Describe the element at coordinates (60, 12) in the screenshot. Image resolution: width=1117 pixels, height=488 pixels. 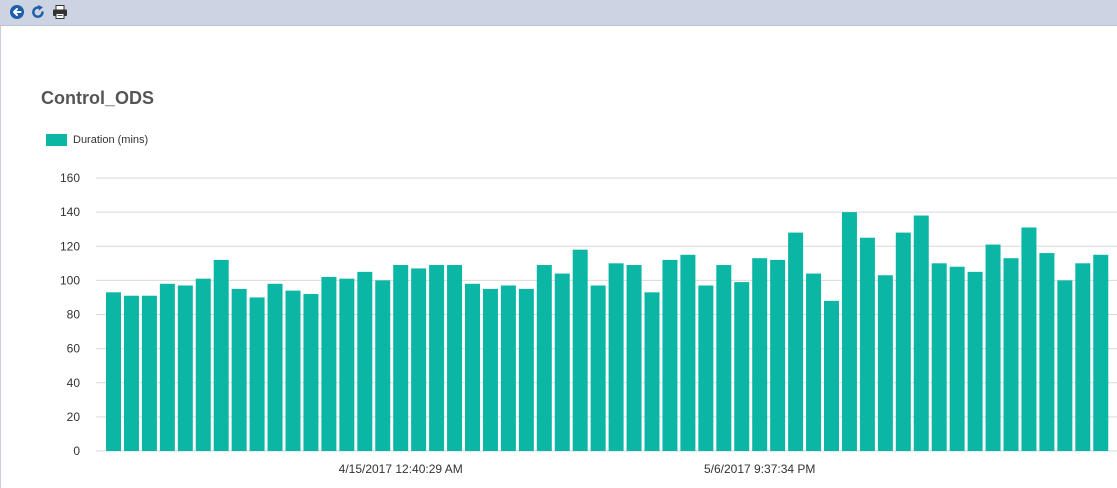
I see `print-icon` at that location.